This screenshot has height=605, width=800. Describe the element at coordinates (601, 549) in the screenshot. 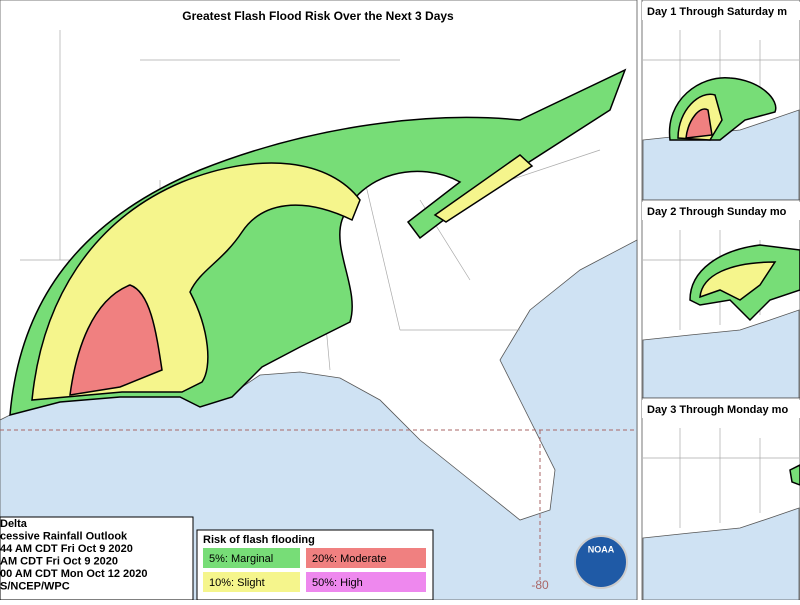

I see `logo-text: NOAA` at that location.